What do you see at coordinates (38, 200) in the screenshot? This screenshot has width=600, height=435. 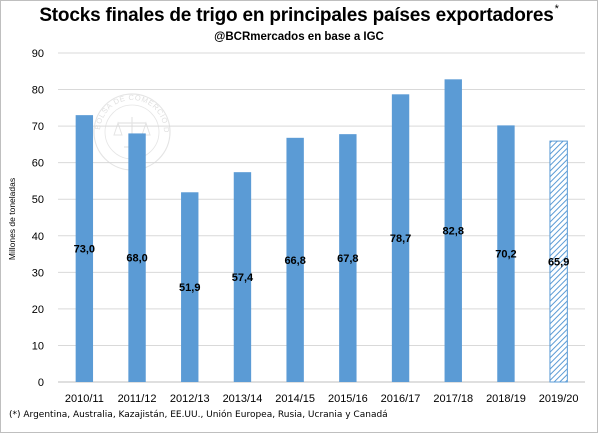 I see `y-tick-label: 50` at bounding box center [38, 200].